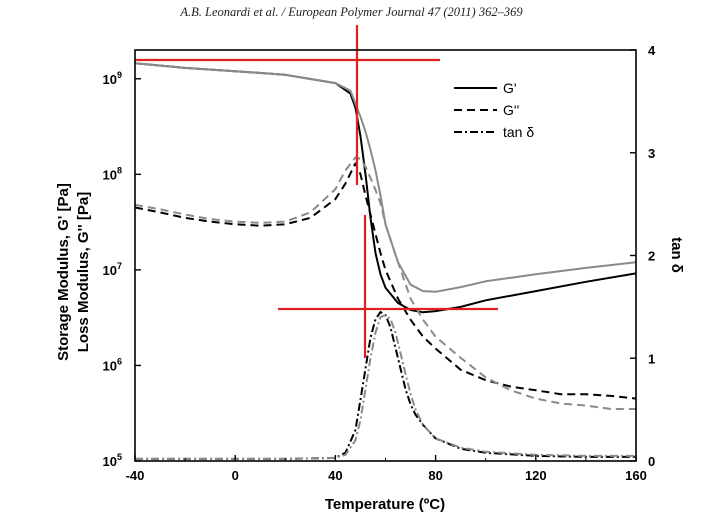  I want to click on y-axis-title-right: tan δ, so click(676, 255).